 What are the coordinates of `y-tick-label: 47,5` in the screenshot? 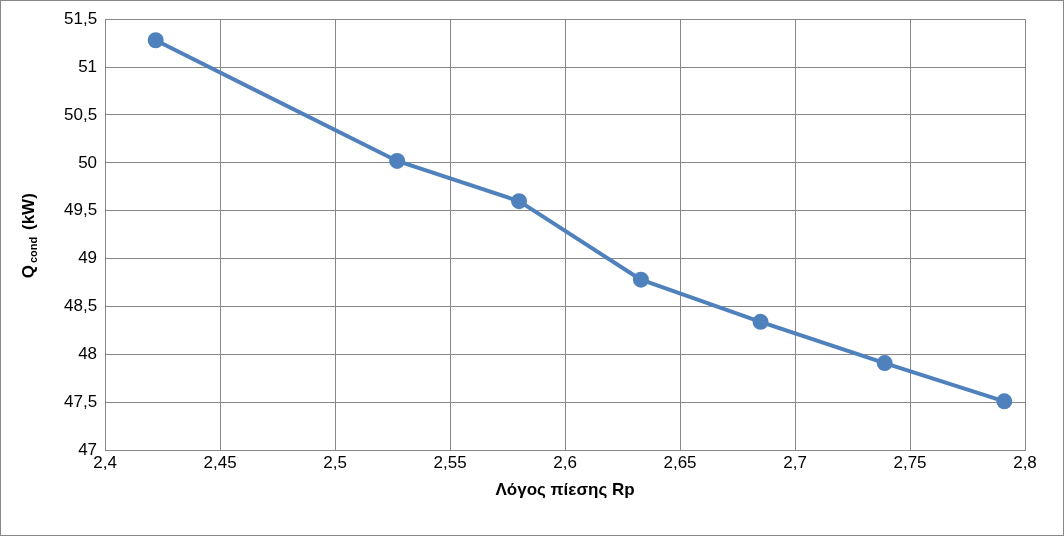 It's located at (80, 401).